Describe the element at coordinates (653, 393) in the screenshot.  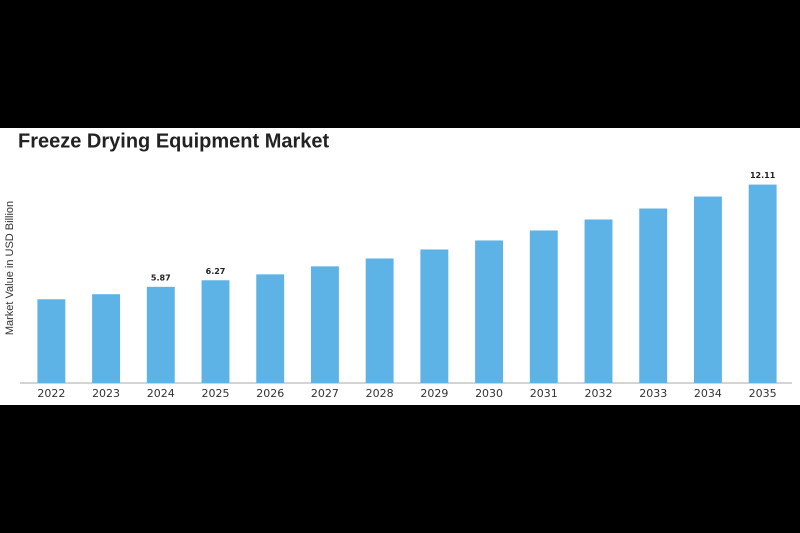
I see `x-tick-label: 2033` at that location.